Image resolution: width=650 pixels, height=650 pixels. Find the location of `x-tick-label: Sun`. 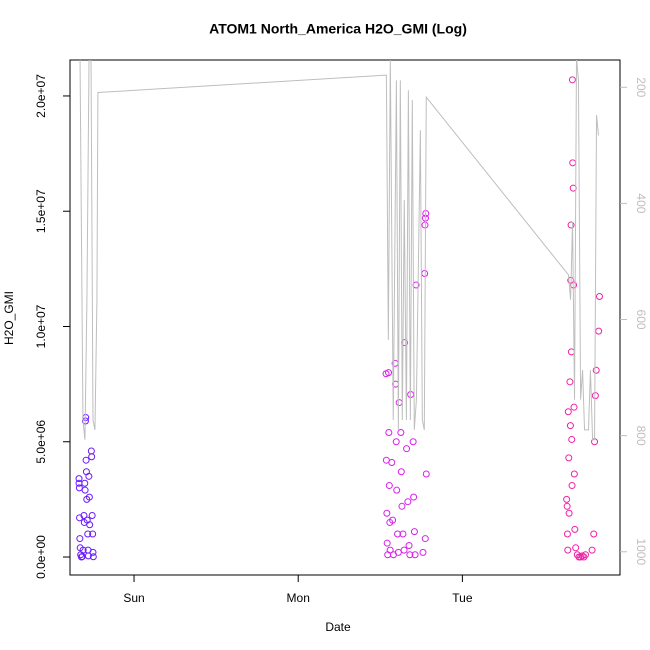

x-tick-label: Sun is located at coordinates (133, 598).